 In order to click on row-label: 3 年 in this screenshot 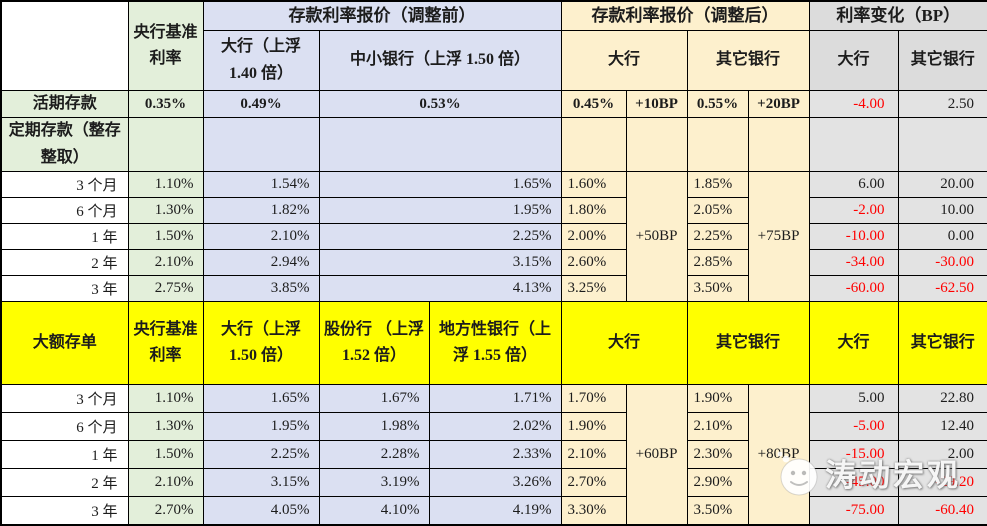, I will do `click(64, 511)`.